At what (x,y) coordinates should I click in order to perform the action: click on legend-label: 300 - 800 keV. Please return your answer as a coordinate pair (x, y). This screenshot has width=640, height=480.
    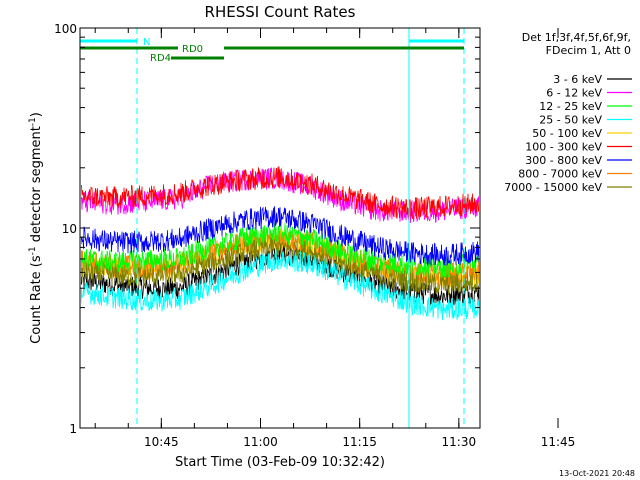
    Looking at the image, I should click on (563, 160).